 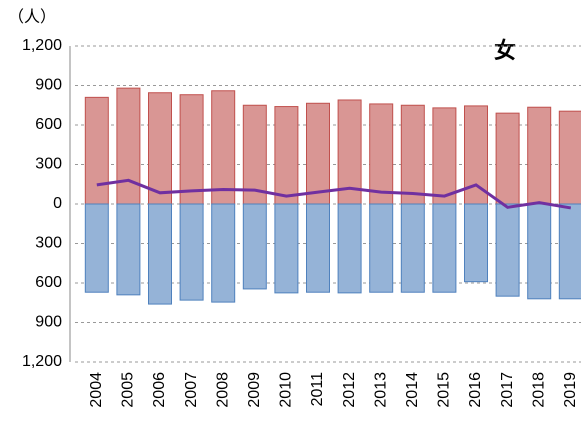 I want to click on x-tick-label: 2017, so click(x=507, y=390).